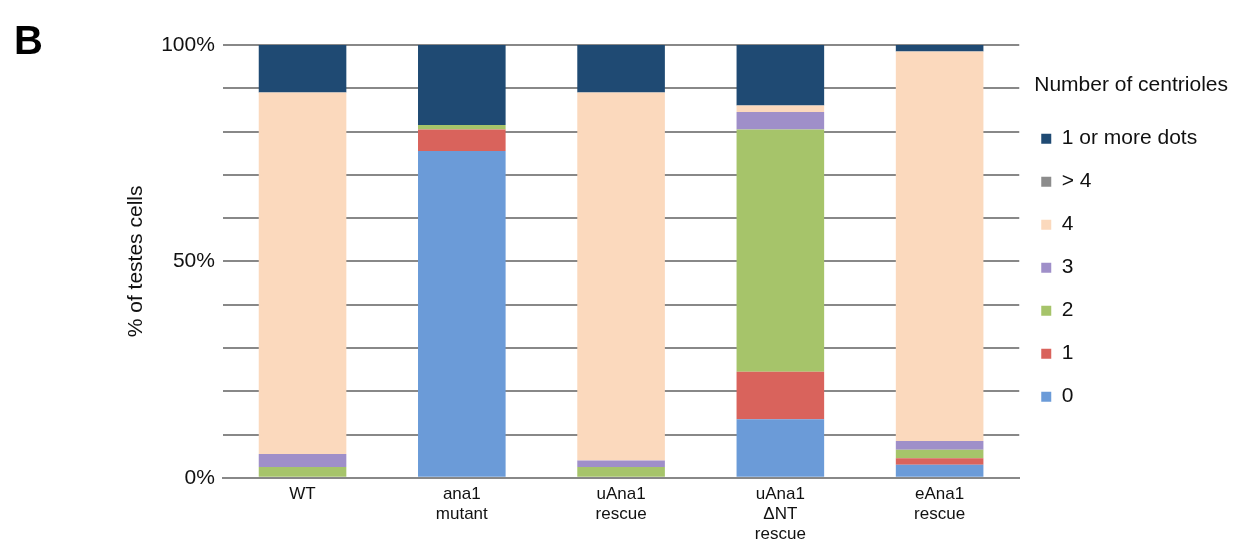 The image size is (1253, 556). I want to click on legend-label: 3, so click(1067, 266).